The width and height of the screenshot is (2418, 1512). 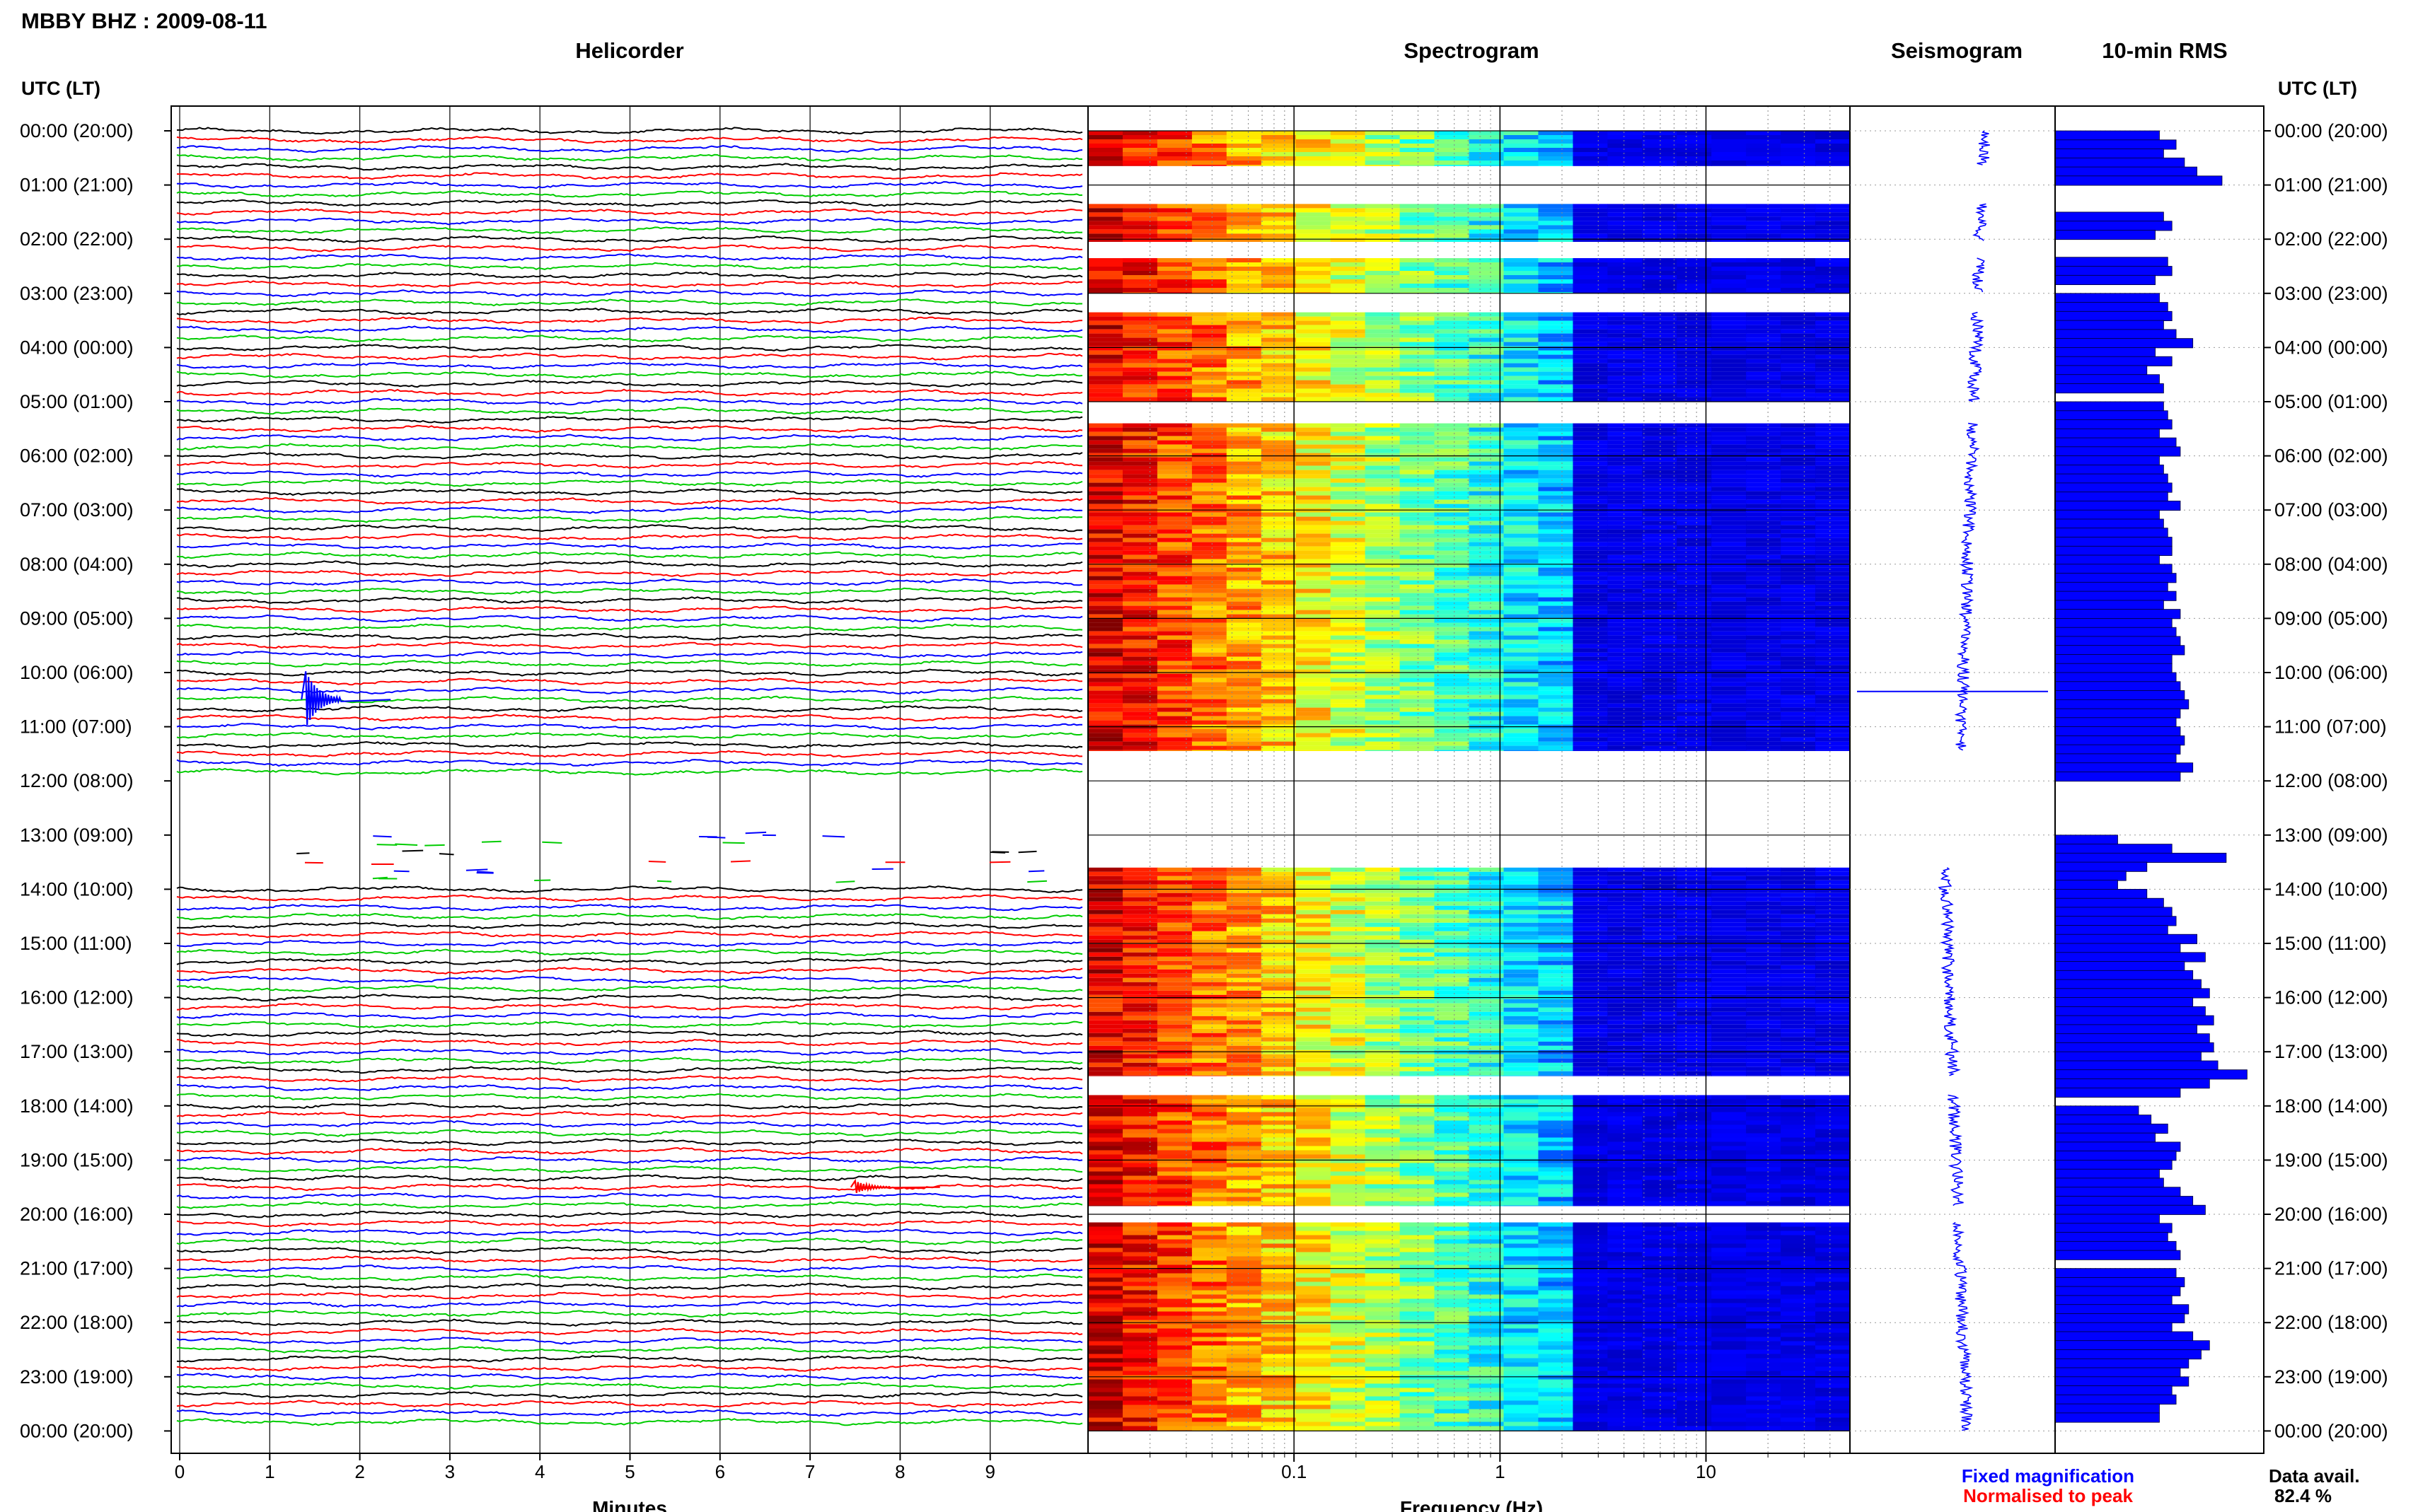 What do you see at coordinates (629, 609) in the screenshot?
I see `helicorder-trace` at bounding box center [629, 609].